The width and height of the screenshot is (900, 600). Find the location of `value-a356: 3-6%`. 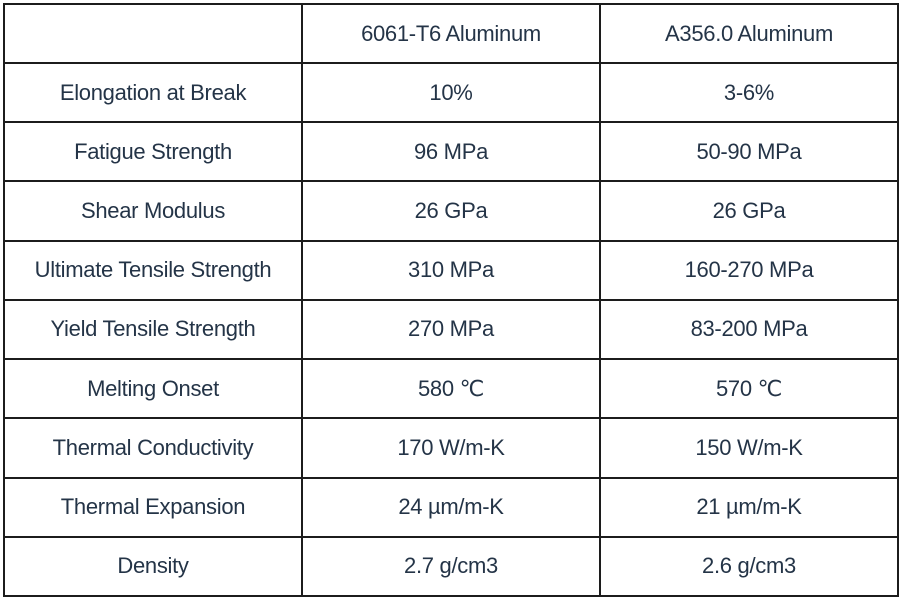

value-a356: 3-6% is located at coordinates (749, 92).